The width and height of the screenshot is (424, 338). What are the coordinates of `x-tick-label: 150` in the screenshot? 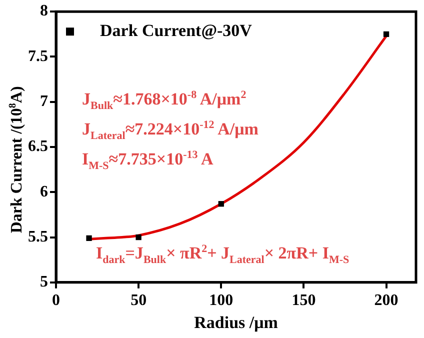 It's located at (304, 301).